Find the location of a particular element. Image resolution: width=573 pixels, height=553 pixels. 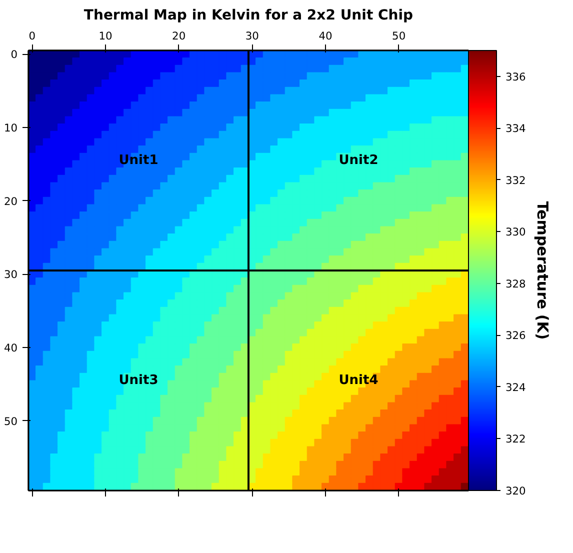

color-bar-label: 336 is located at coordinates (516, 77).